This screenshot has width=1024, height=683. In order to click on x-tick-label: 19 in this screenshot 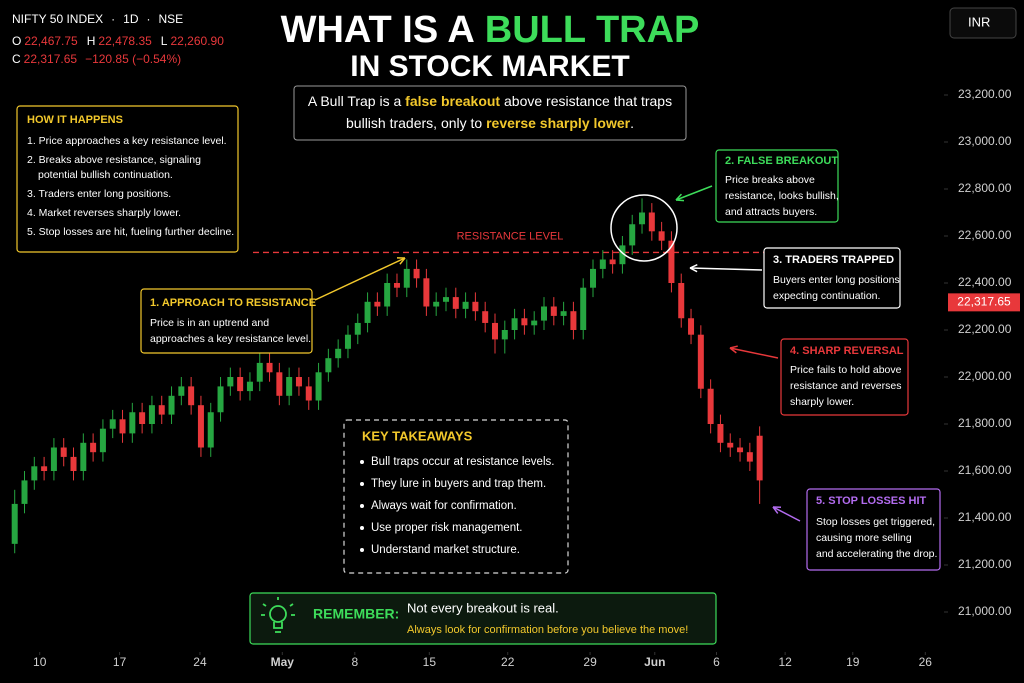, I will do `click(853, 662)`.